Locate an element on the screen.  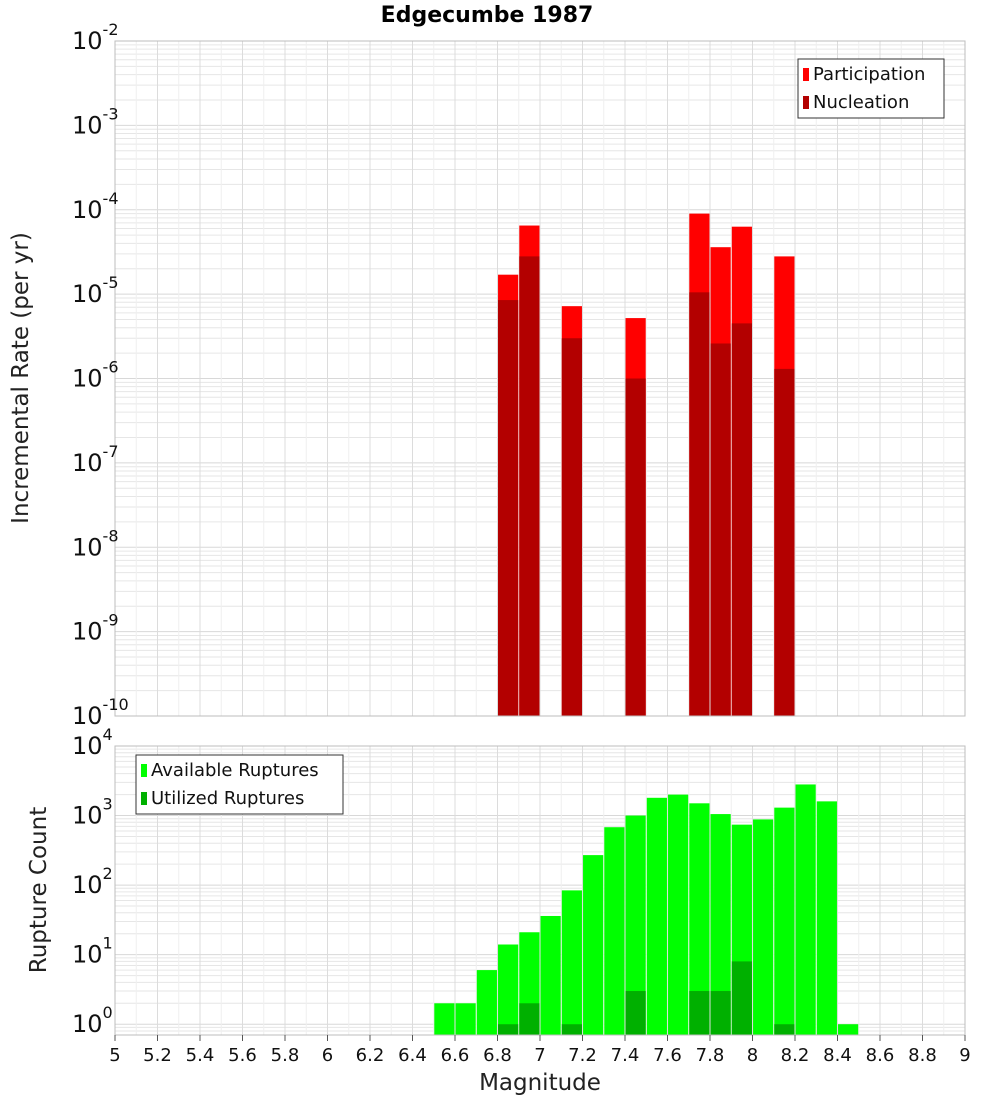
x-tick-label: 7.6 is located at coordinates (667, 1055).